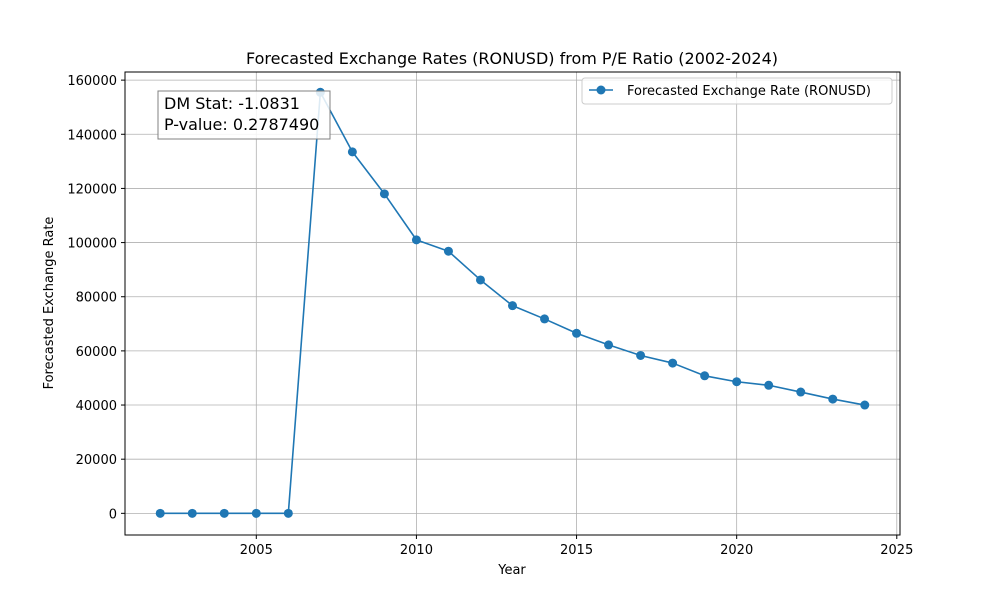 This screenshot has height=604, width=1000. Describe the element at coordinates (576, 550) in the screenshot. I see `x-tick-label: 2015` at that location.